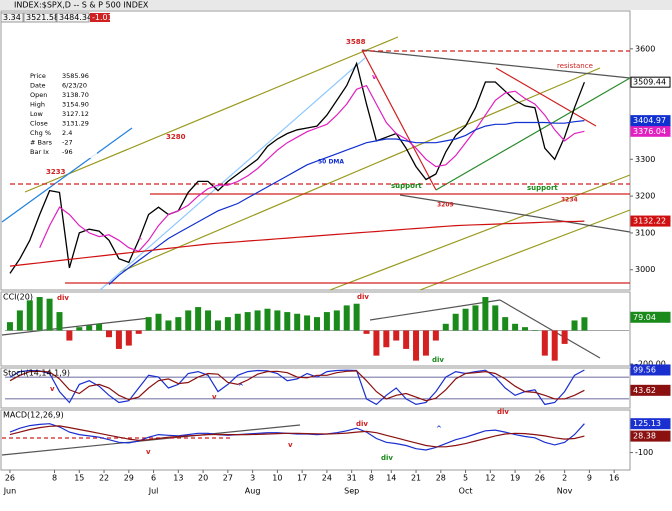 This screenshot has height=511, width=672. Describe the element at coordinates (490, 478) in the screenshot. I see `x-tick-label: 12` at that location.